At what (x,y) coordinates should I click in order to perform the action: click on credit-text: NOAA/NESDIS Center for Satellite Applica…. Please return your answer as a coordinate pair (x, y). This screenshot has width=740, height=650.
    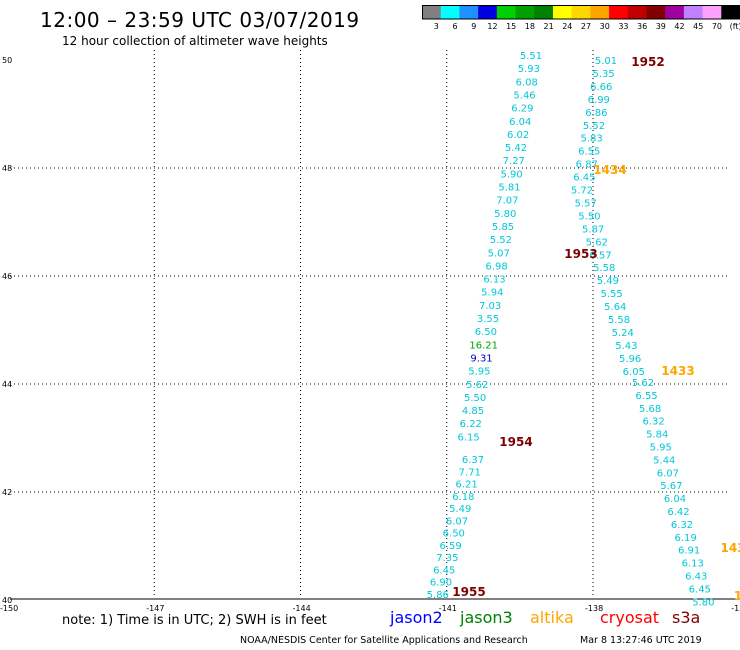
    Looking at the image, I should click on (384, 640).